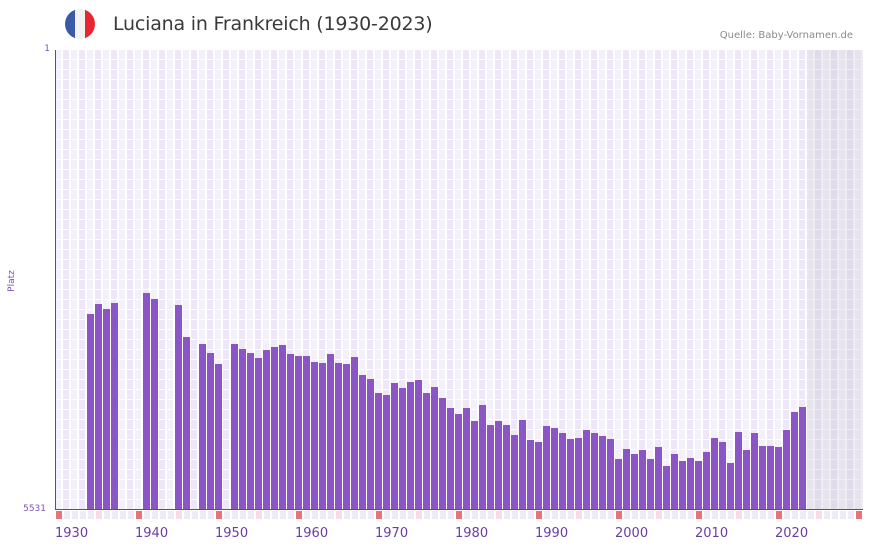 Image resolution: width=873 pixels, height=552 pixels. What do you see at coordinates (378, 451) in the screenshot?
I see `bar-1970` at bounding box center [378, 451].